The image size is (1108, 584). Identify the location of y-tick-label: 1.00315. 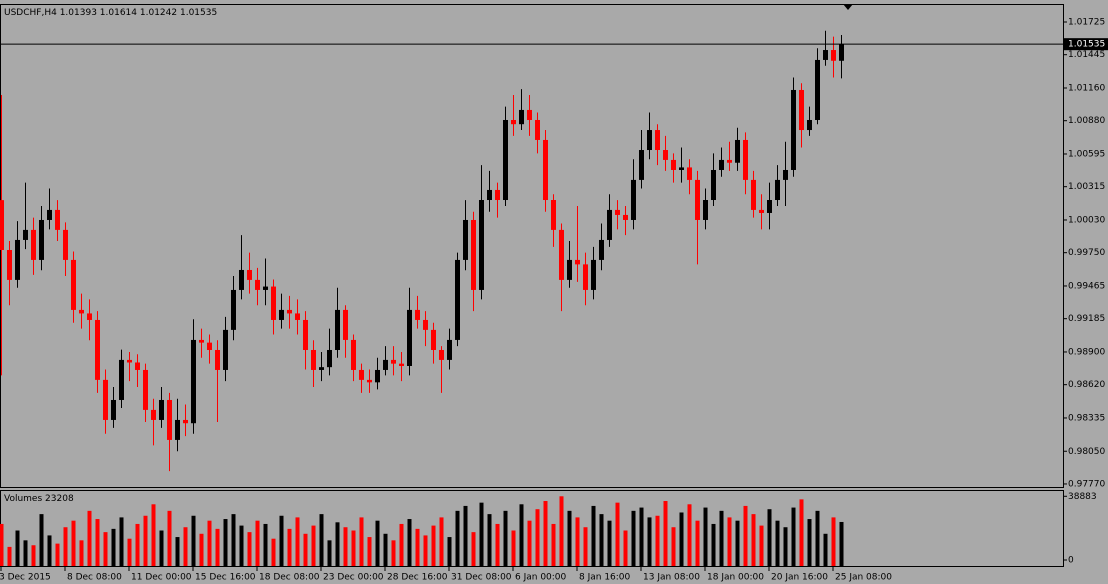
(1086, 187).